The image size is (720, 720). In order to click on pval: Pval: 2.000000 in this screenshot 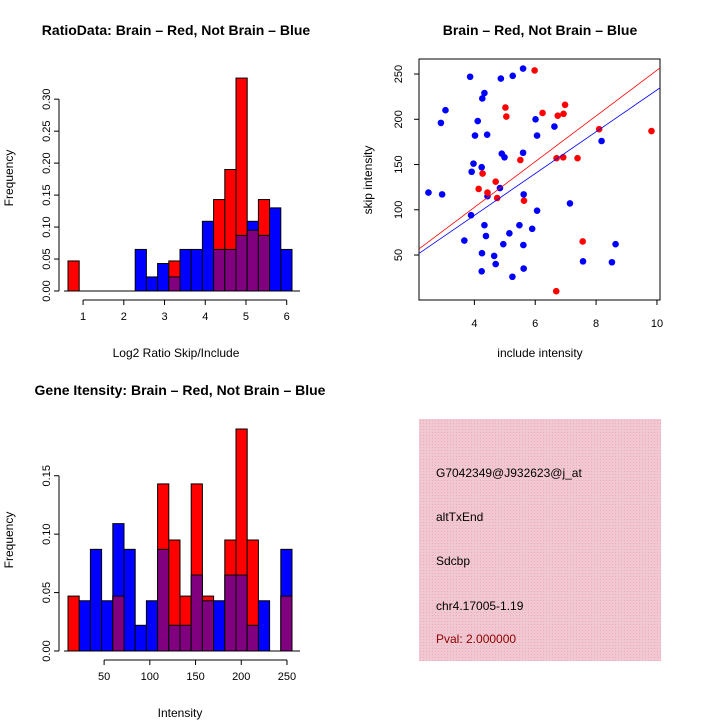, I will do `click(476, 639)`.